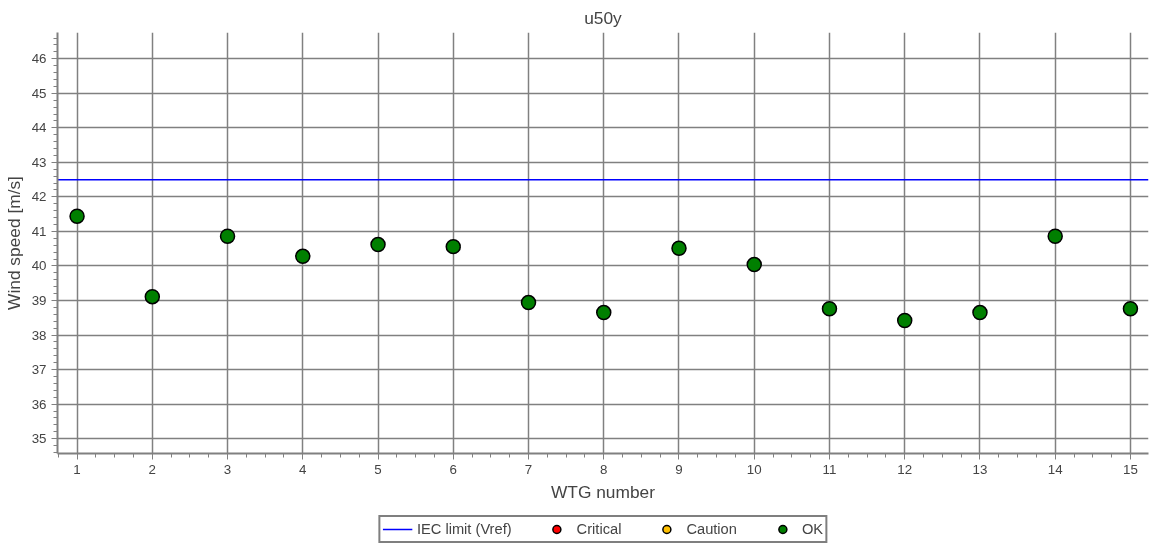  Describe the element at coordinates (905, 469) in the screenshot. I see `x-tick-label: 12` at that location.